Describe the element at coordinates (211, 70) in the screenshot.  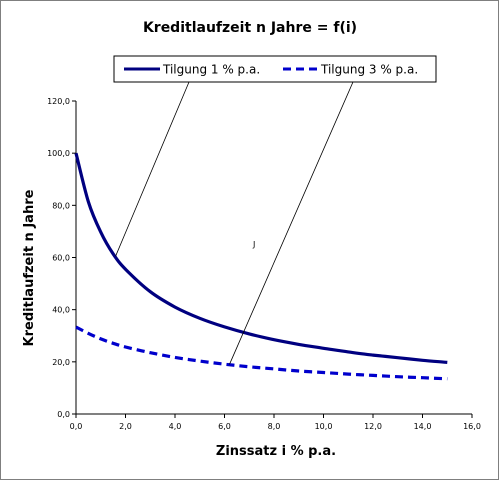
I see `legend-label-tilgung-1: Tilgung 1 % p.a.` at that location.